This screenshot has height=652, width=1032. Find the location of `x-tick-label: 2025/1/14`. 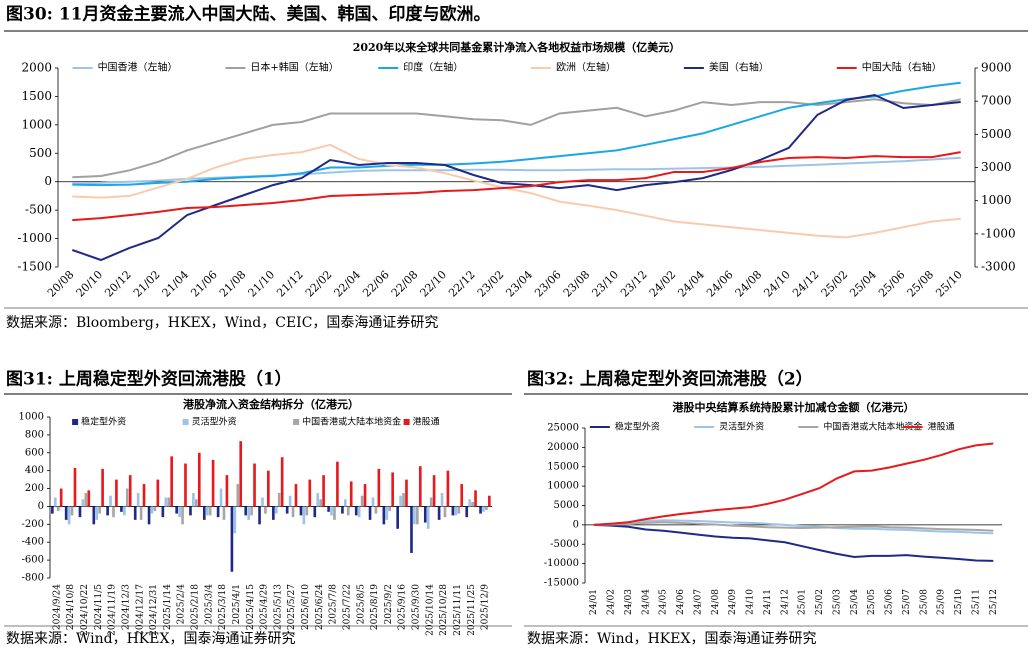

x-tick-label: 2025/1/14 is located at coordinates (168, 607).